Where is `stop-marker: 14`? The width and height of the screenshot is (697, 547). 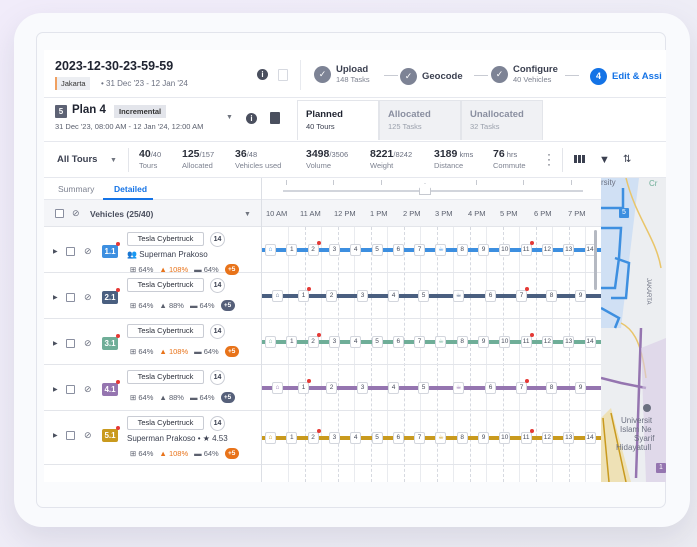 stop-marker: 14 is located at coordinates (590, 438).